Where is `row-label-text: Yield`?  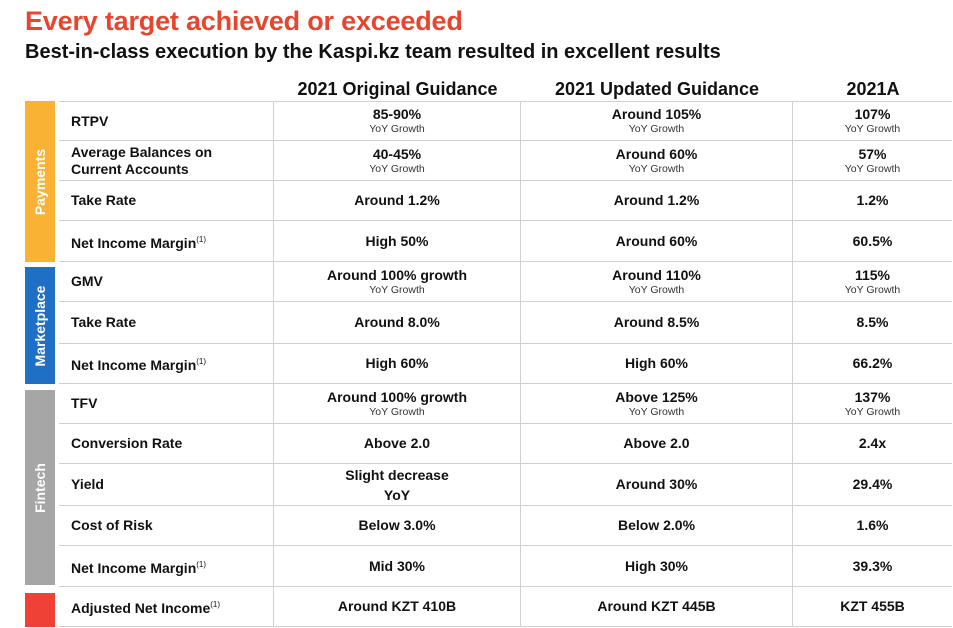
row-label-text: Yield is located at coordinates (87, 484).